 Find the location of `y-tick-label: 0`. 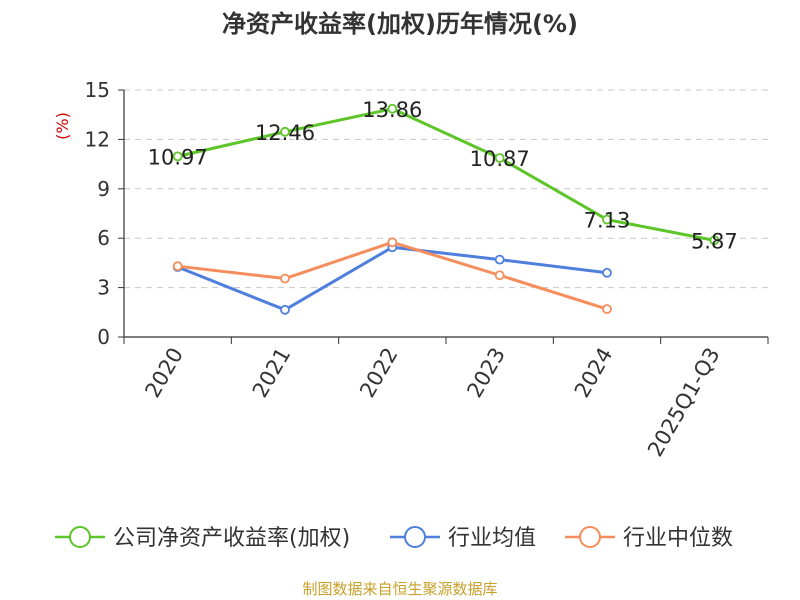

y-tick-label: 0 is located at coordinates (103, 337).